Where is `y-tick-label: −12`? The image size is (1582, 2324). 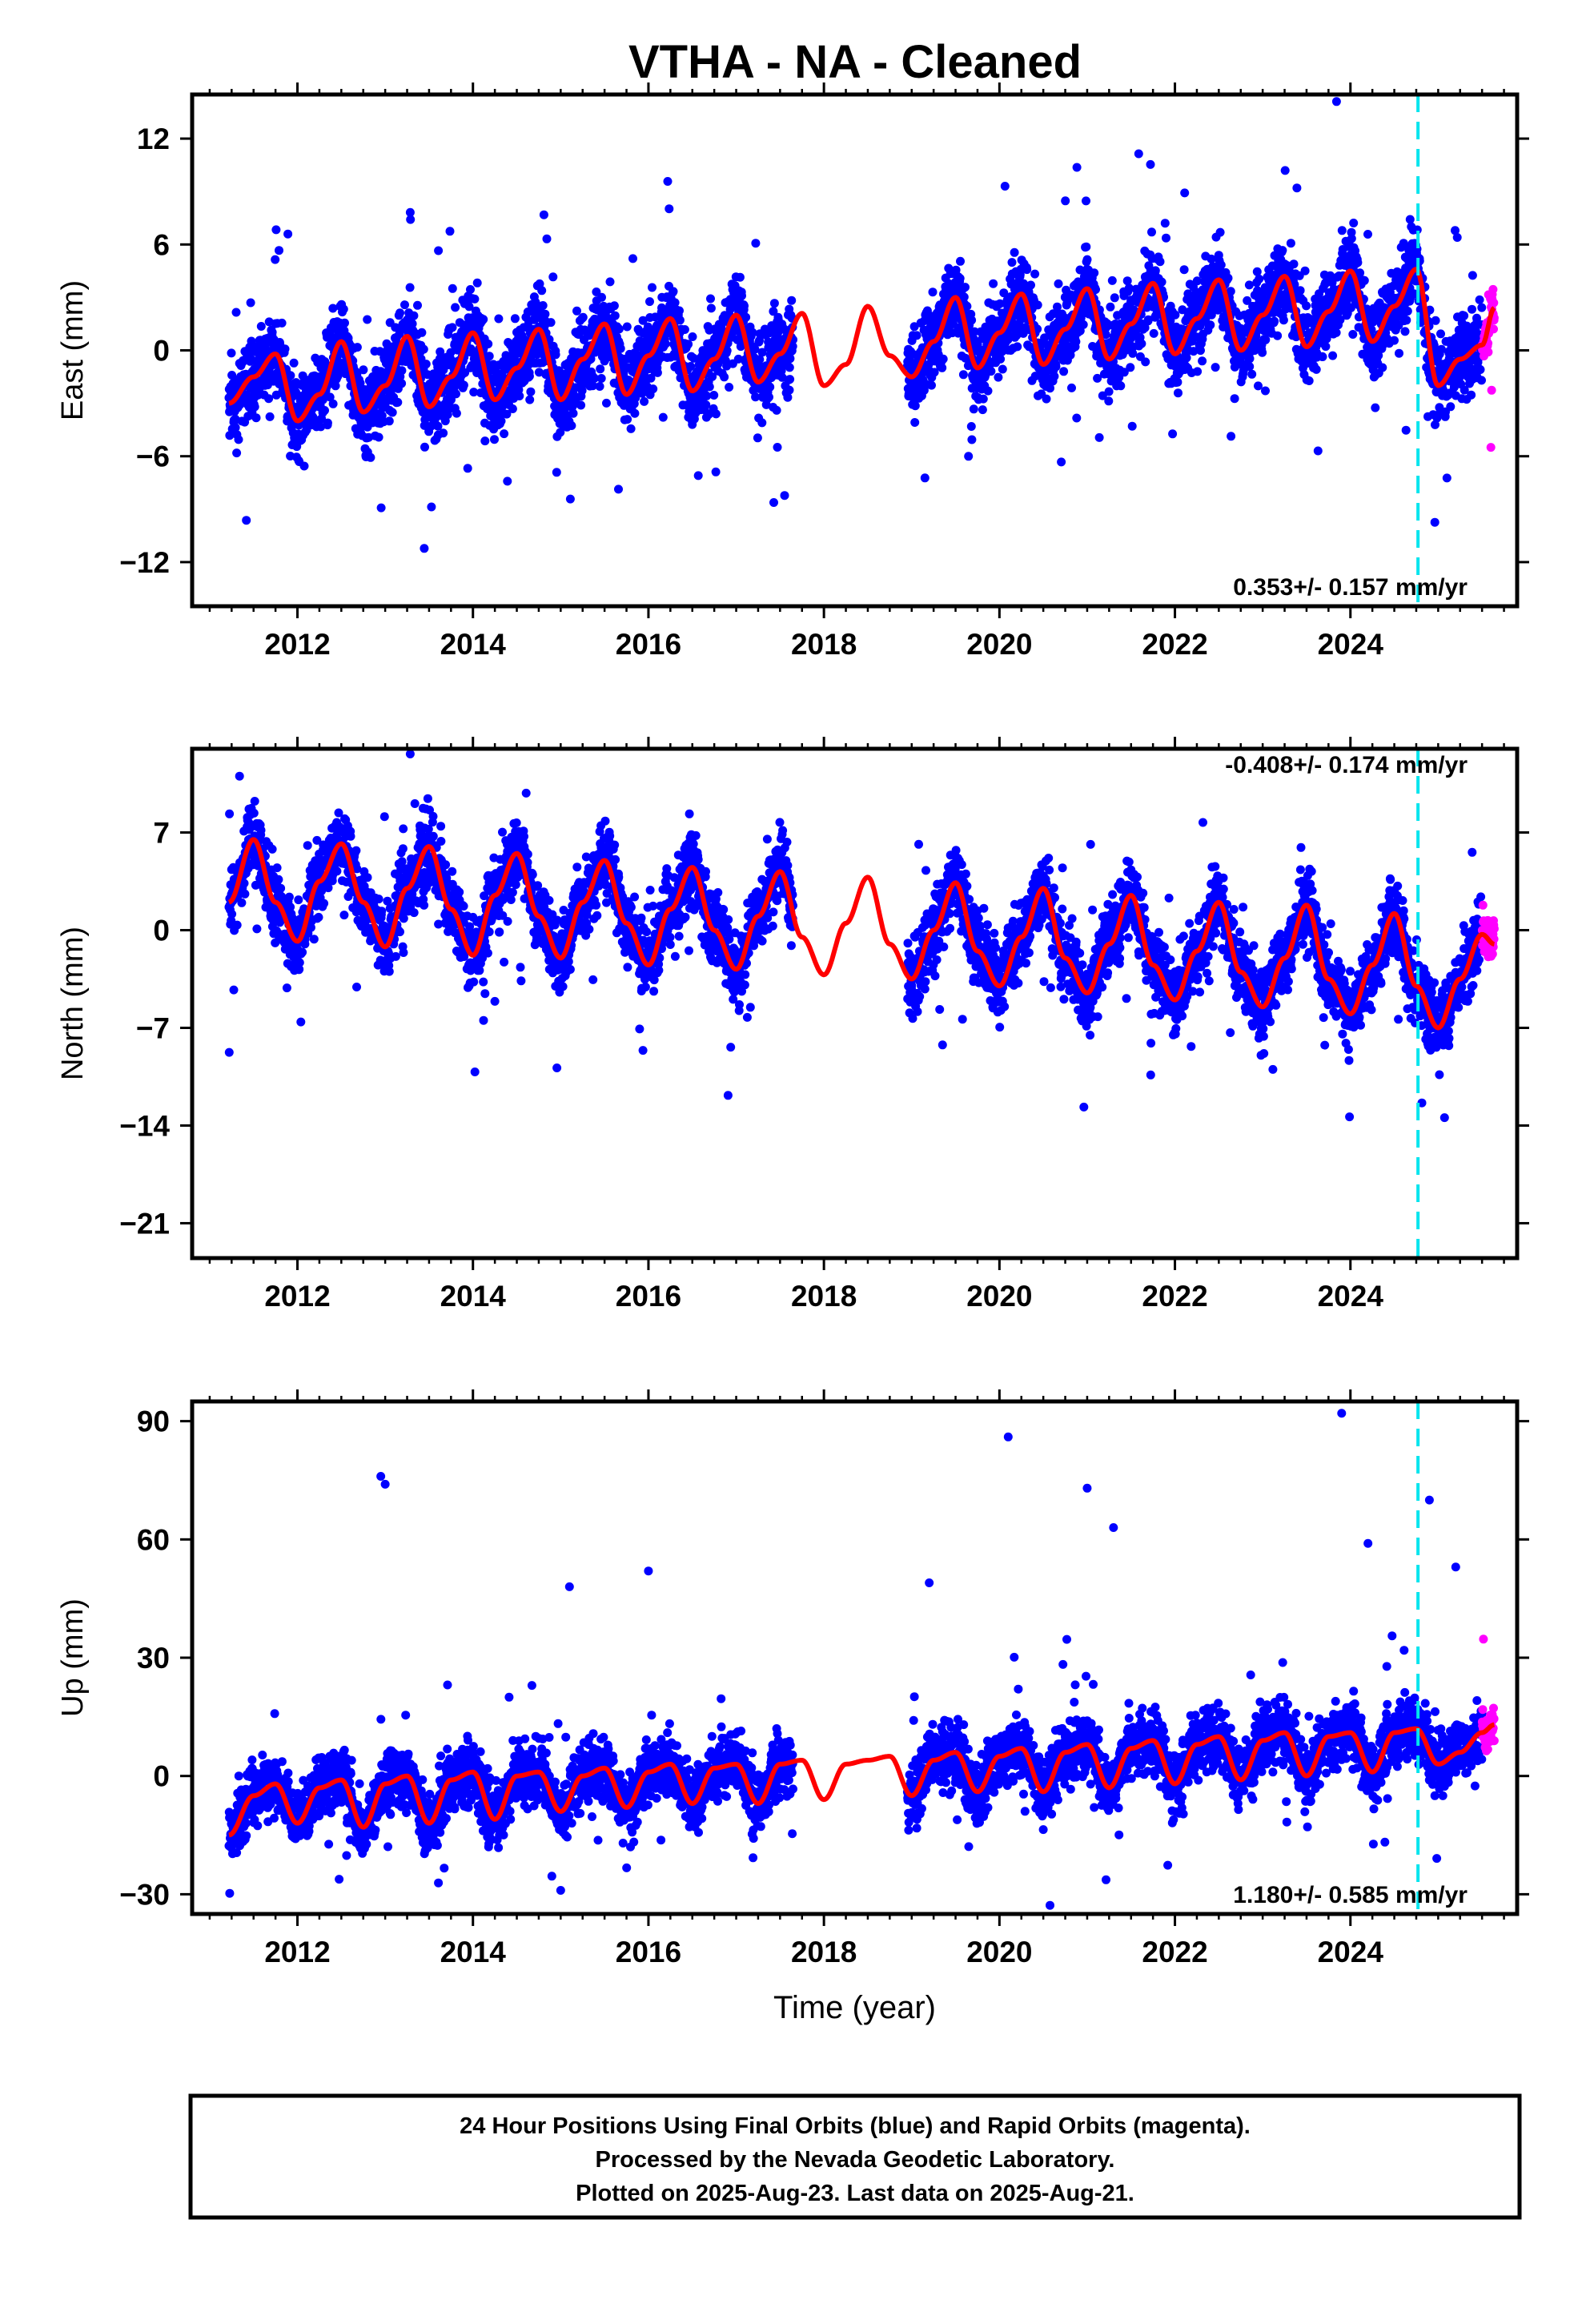 y-tick-label: −12 is located at coordinates (144, 562).